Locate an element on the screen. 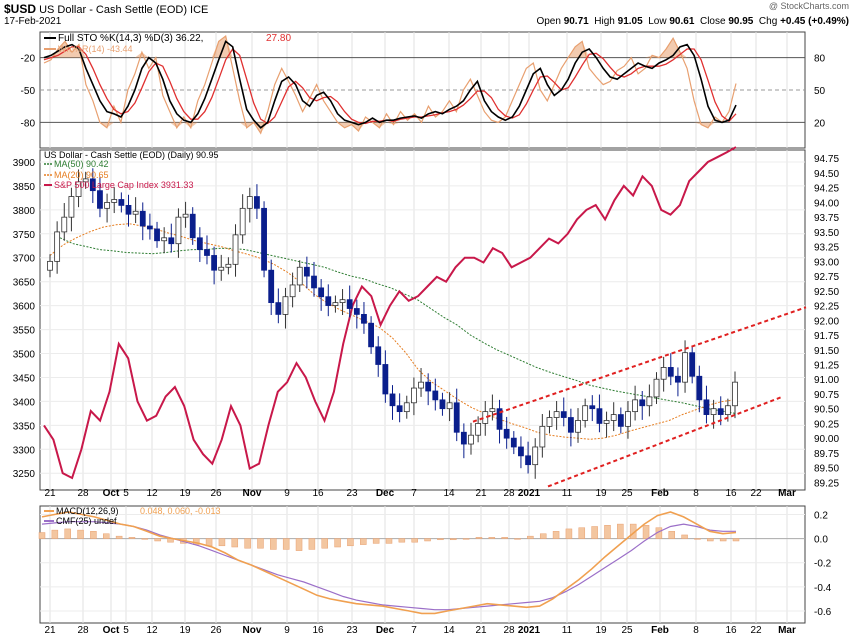 Image resolution: width=855 pixels, height=639 pixels. macd-right-tick: 0.2 is located at coordinates (821, 515).